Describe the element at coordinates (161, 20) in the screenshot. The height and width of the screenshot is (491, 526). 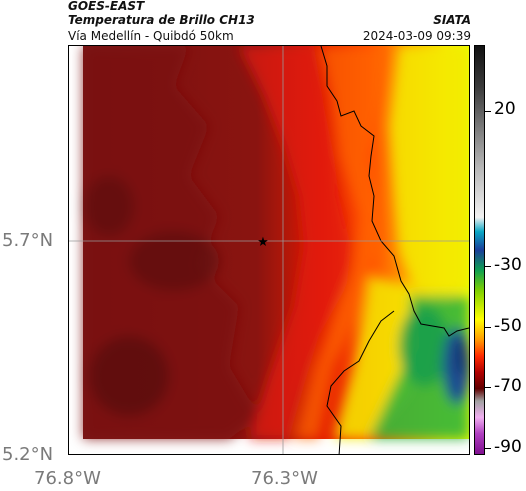
I see `product-title: Temperatura de Brillo CH13` at that location.